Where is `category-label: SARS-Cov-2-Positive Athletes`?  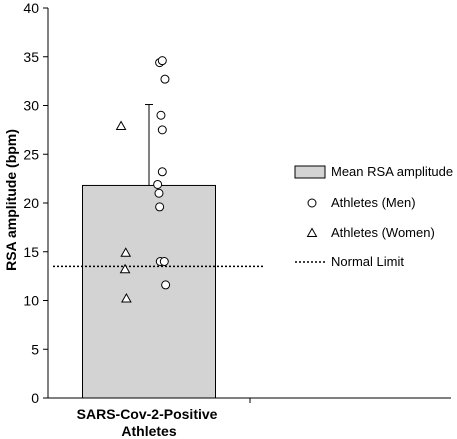 category-label: SARS-Cov-2-Positive Athletes is located at coordinates (149, 422).